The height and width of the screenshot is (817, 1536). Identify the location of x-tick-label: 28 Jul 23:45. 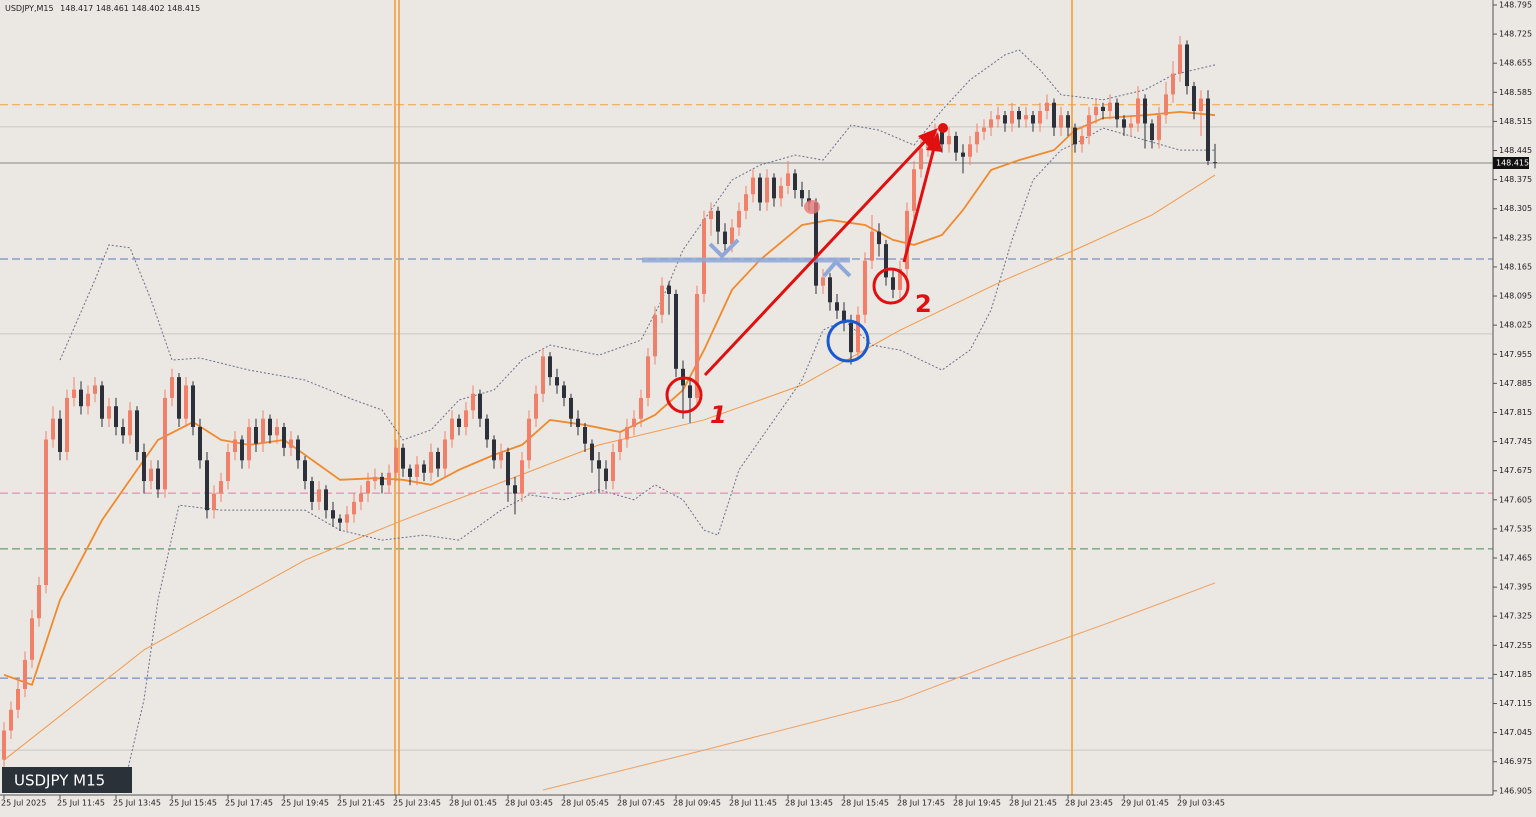
(1089, 803).